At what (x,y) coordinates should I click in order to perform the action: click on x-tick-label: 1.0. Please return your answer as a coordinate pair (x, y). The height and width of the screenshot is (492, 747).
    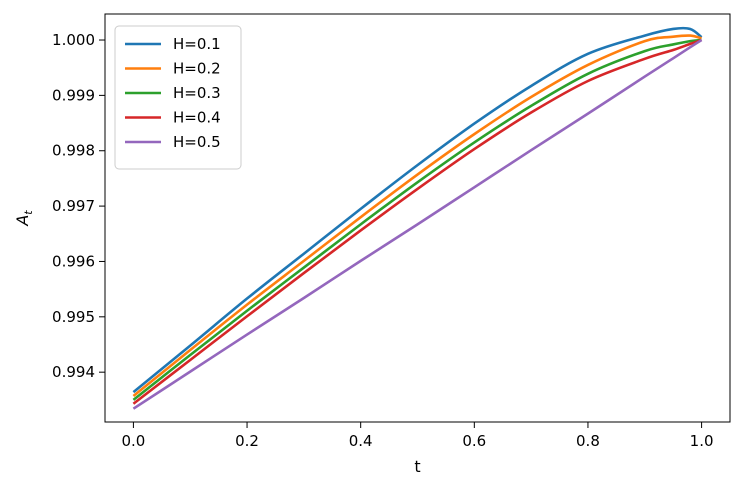
    Looking at the image, I should click on (702, 441).